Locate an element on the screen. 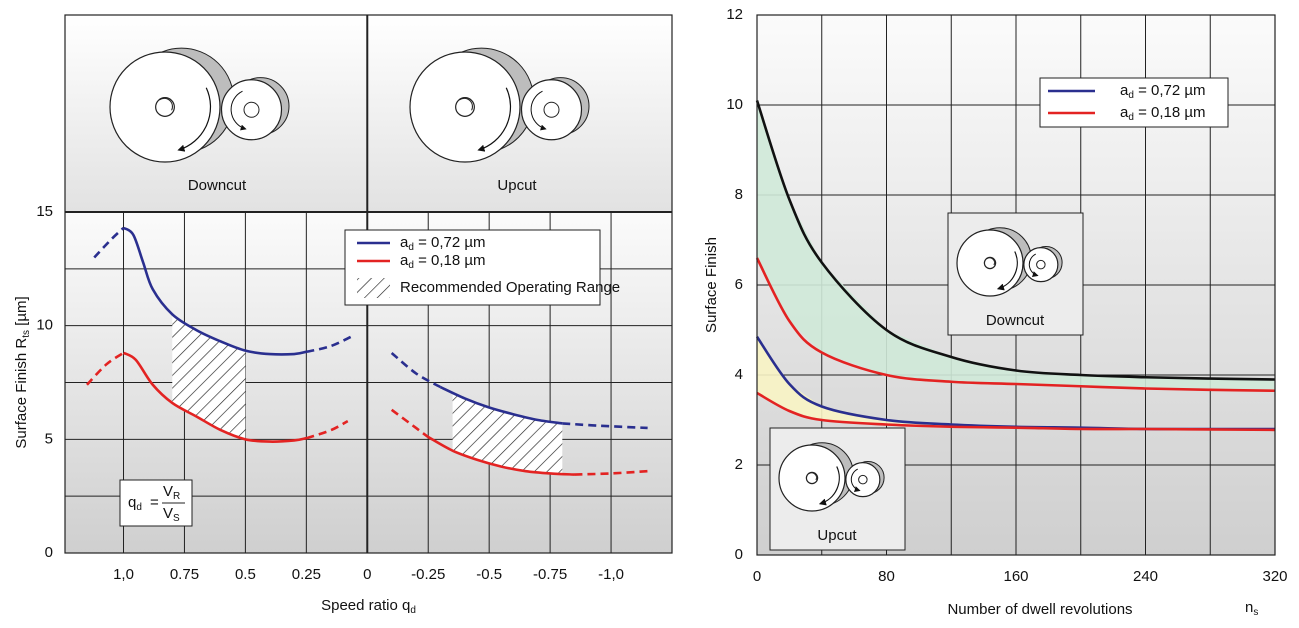 The width and height of the screenshot is (1299, 628). annotation-text-part: R is located at coordinates (176, 496).